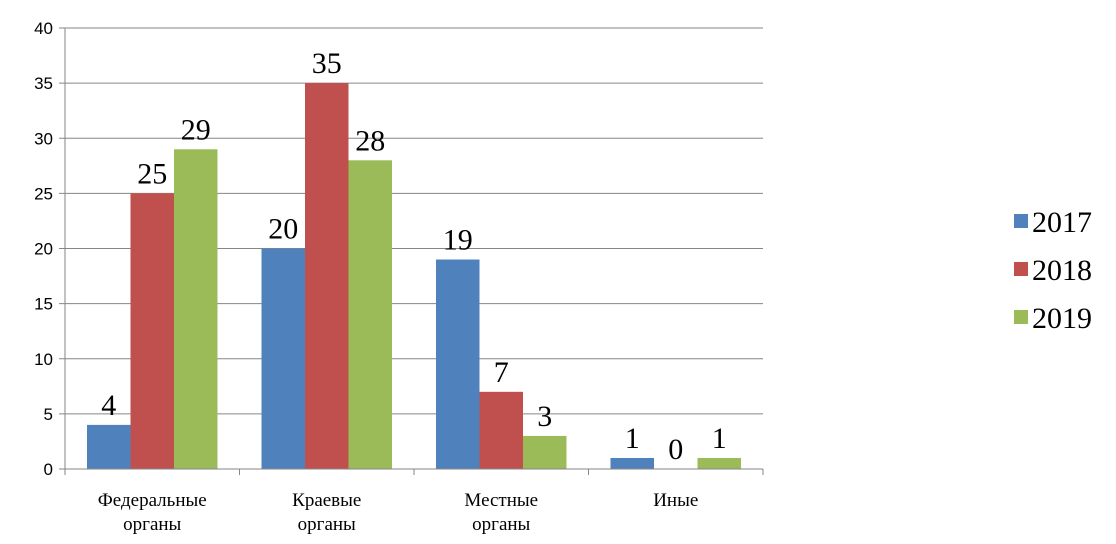  What do you see at coordinates (43, 193) in the screenshot?
I see `y-tick-label: 25` at bounding box center [43, 193].